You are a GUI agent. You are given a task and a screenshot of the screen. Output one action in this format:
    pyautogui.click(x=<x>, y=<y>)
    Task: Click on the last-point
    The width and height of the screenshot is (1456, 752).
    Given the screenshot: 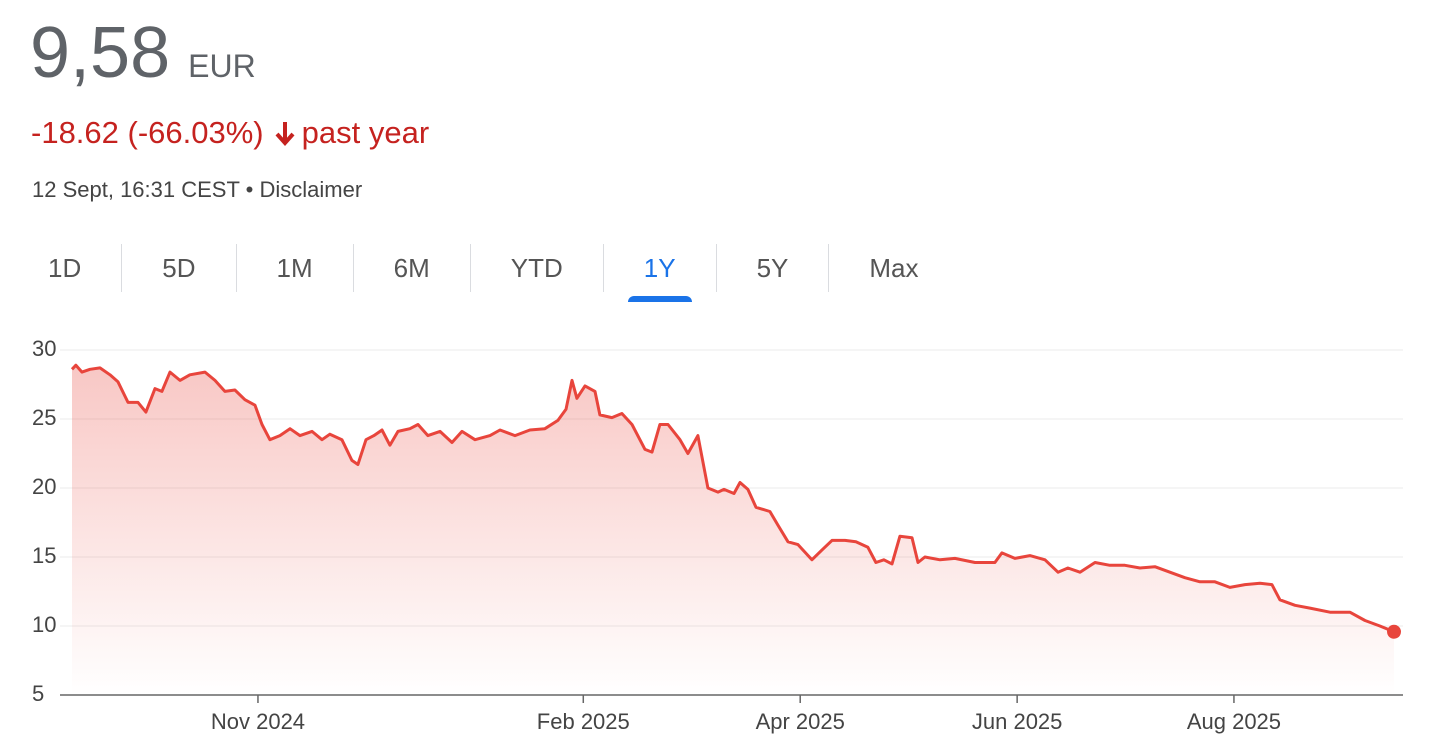 What is the action you would take?
    pyautogui.click(x=1394, y=631)
    